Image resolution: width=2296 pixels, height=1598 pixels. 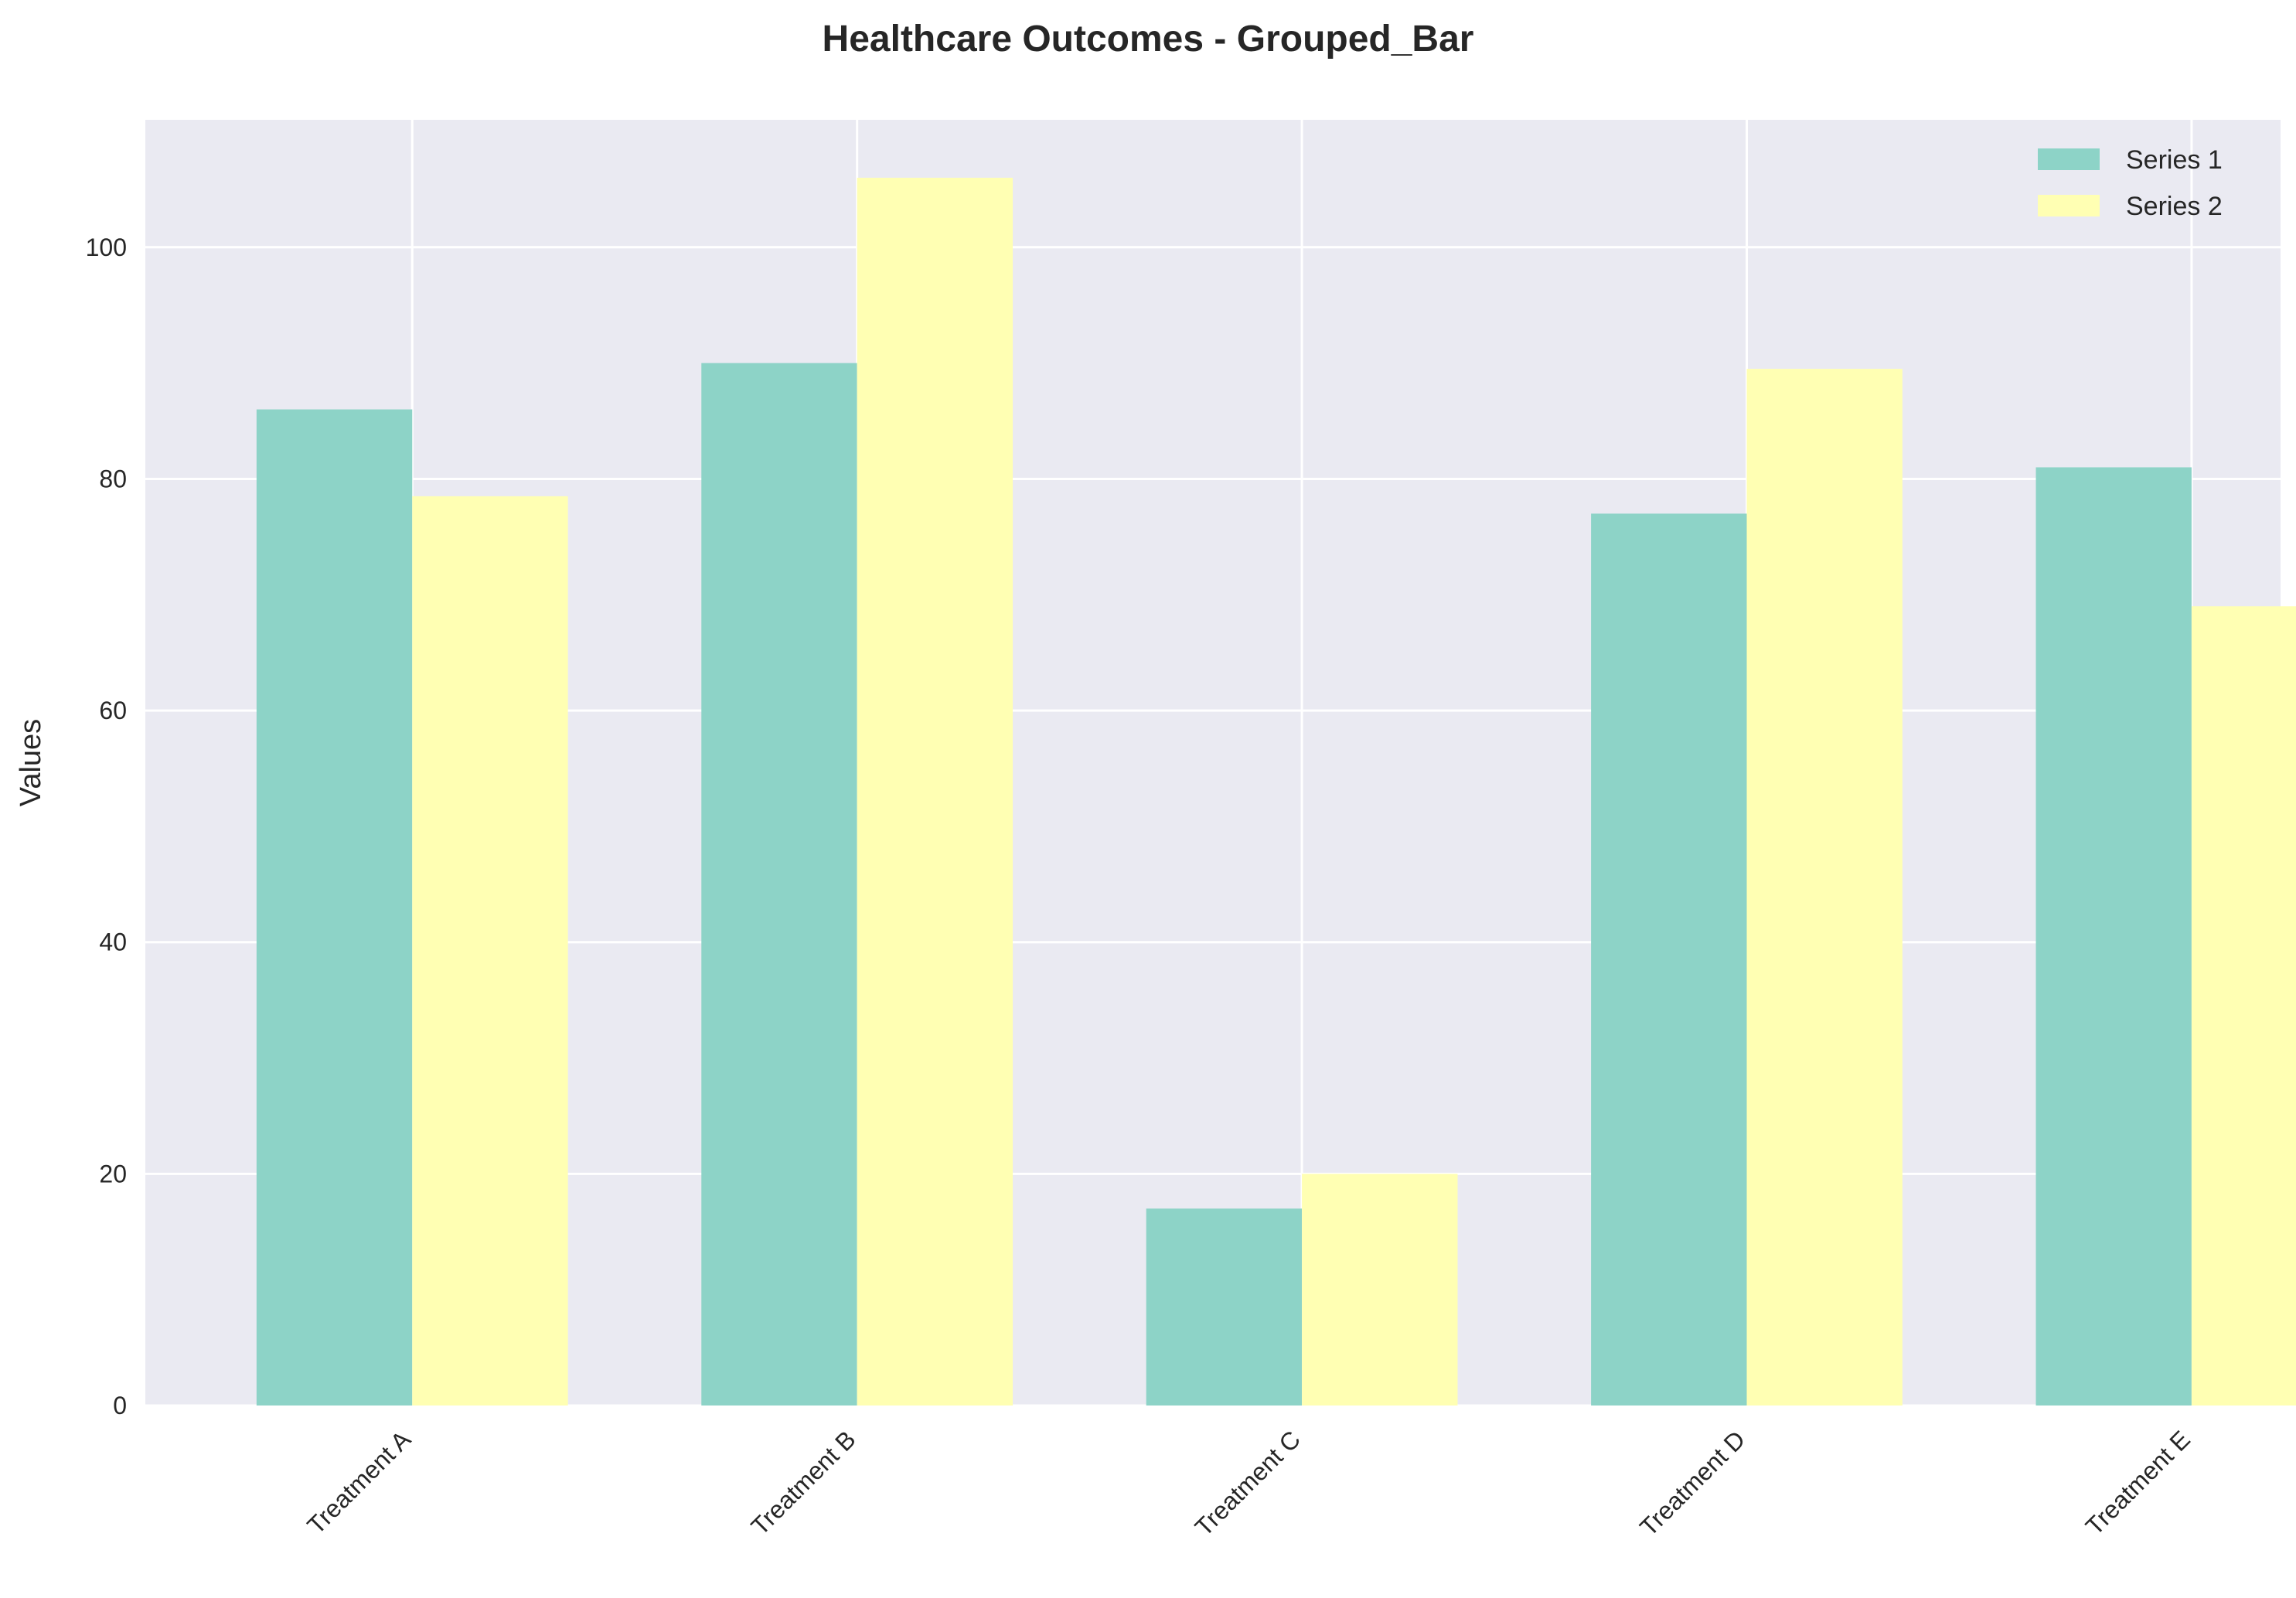 I want to click on y-axis-ticks: 0 20 40 60 80 100, so click(x=106, y=826).